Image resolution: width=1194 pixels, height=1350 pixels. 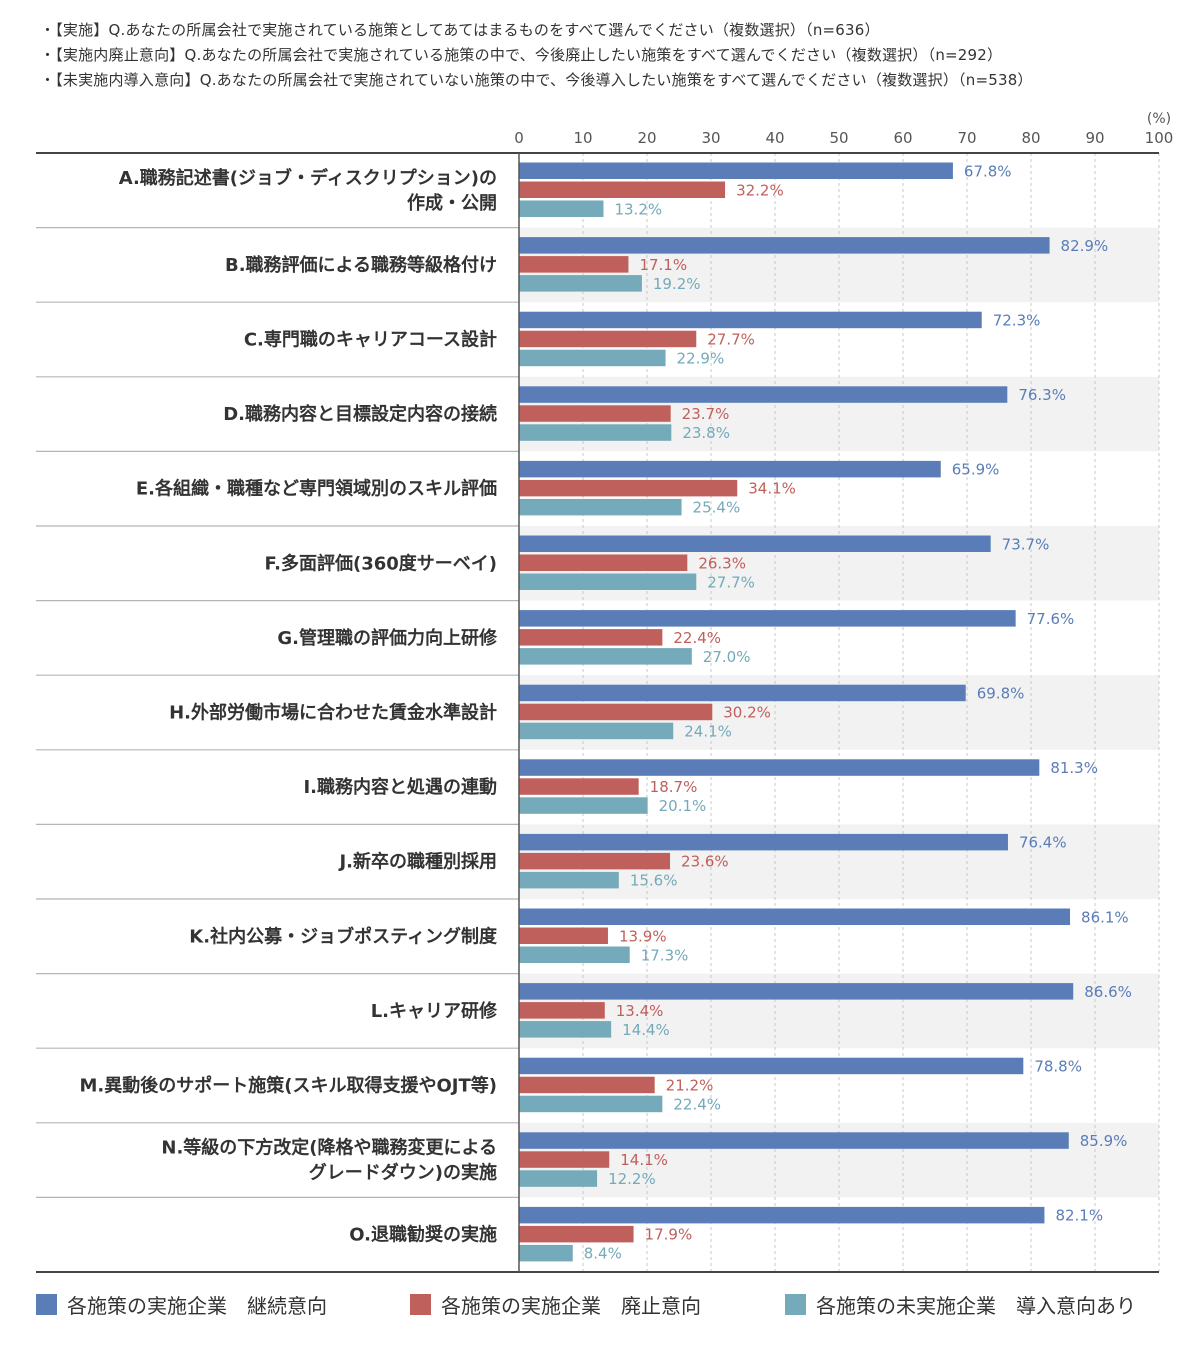 I want to click on category-label: F.多面評価(360度サーベイ), so click(x=380, y=563).